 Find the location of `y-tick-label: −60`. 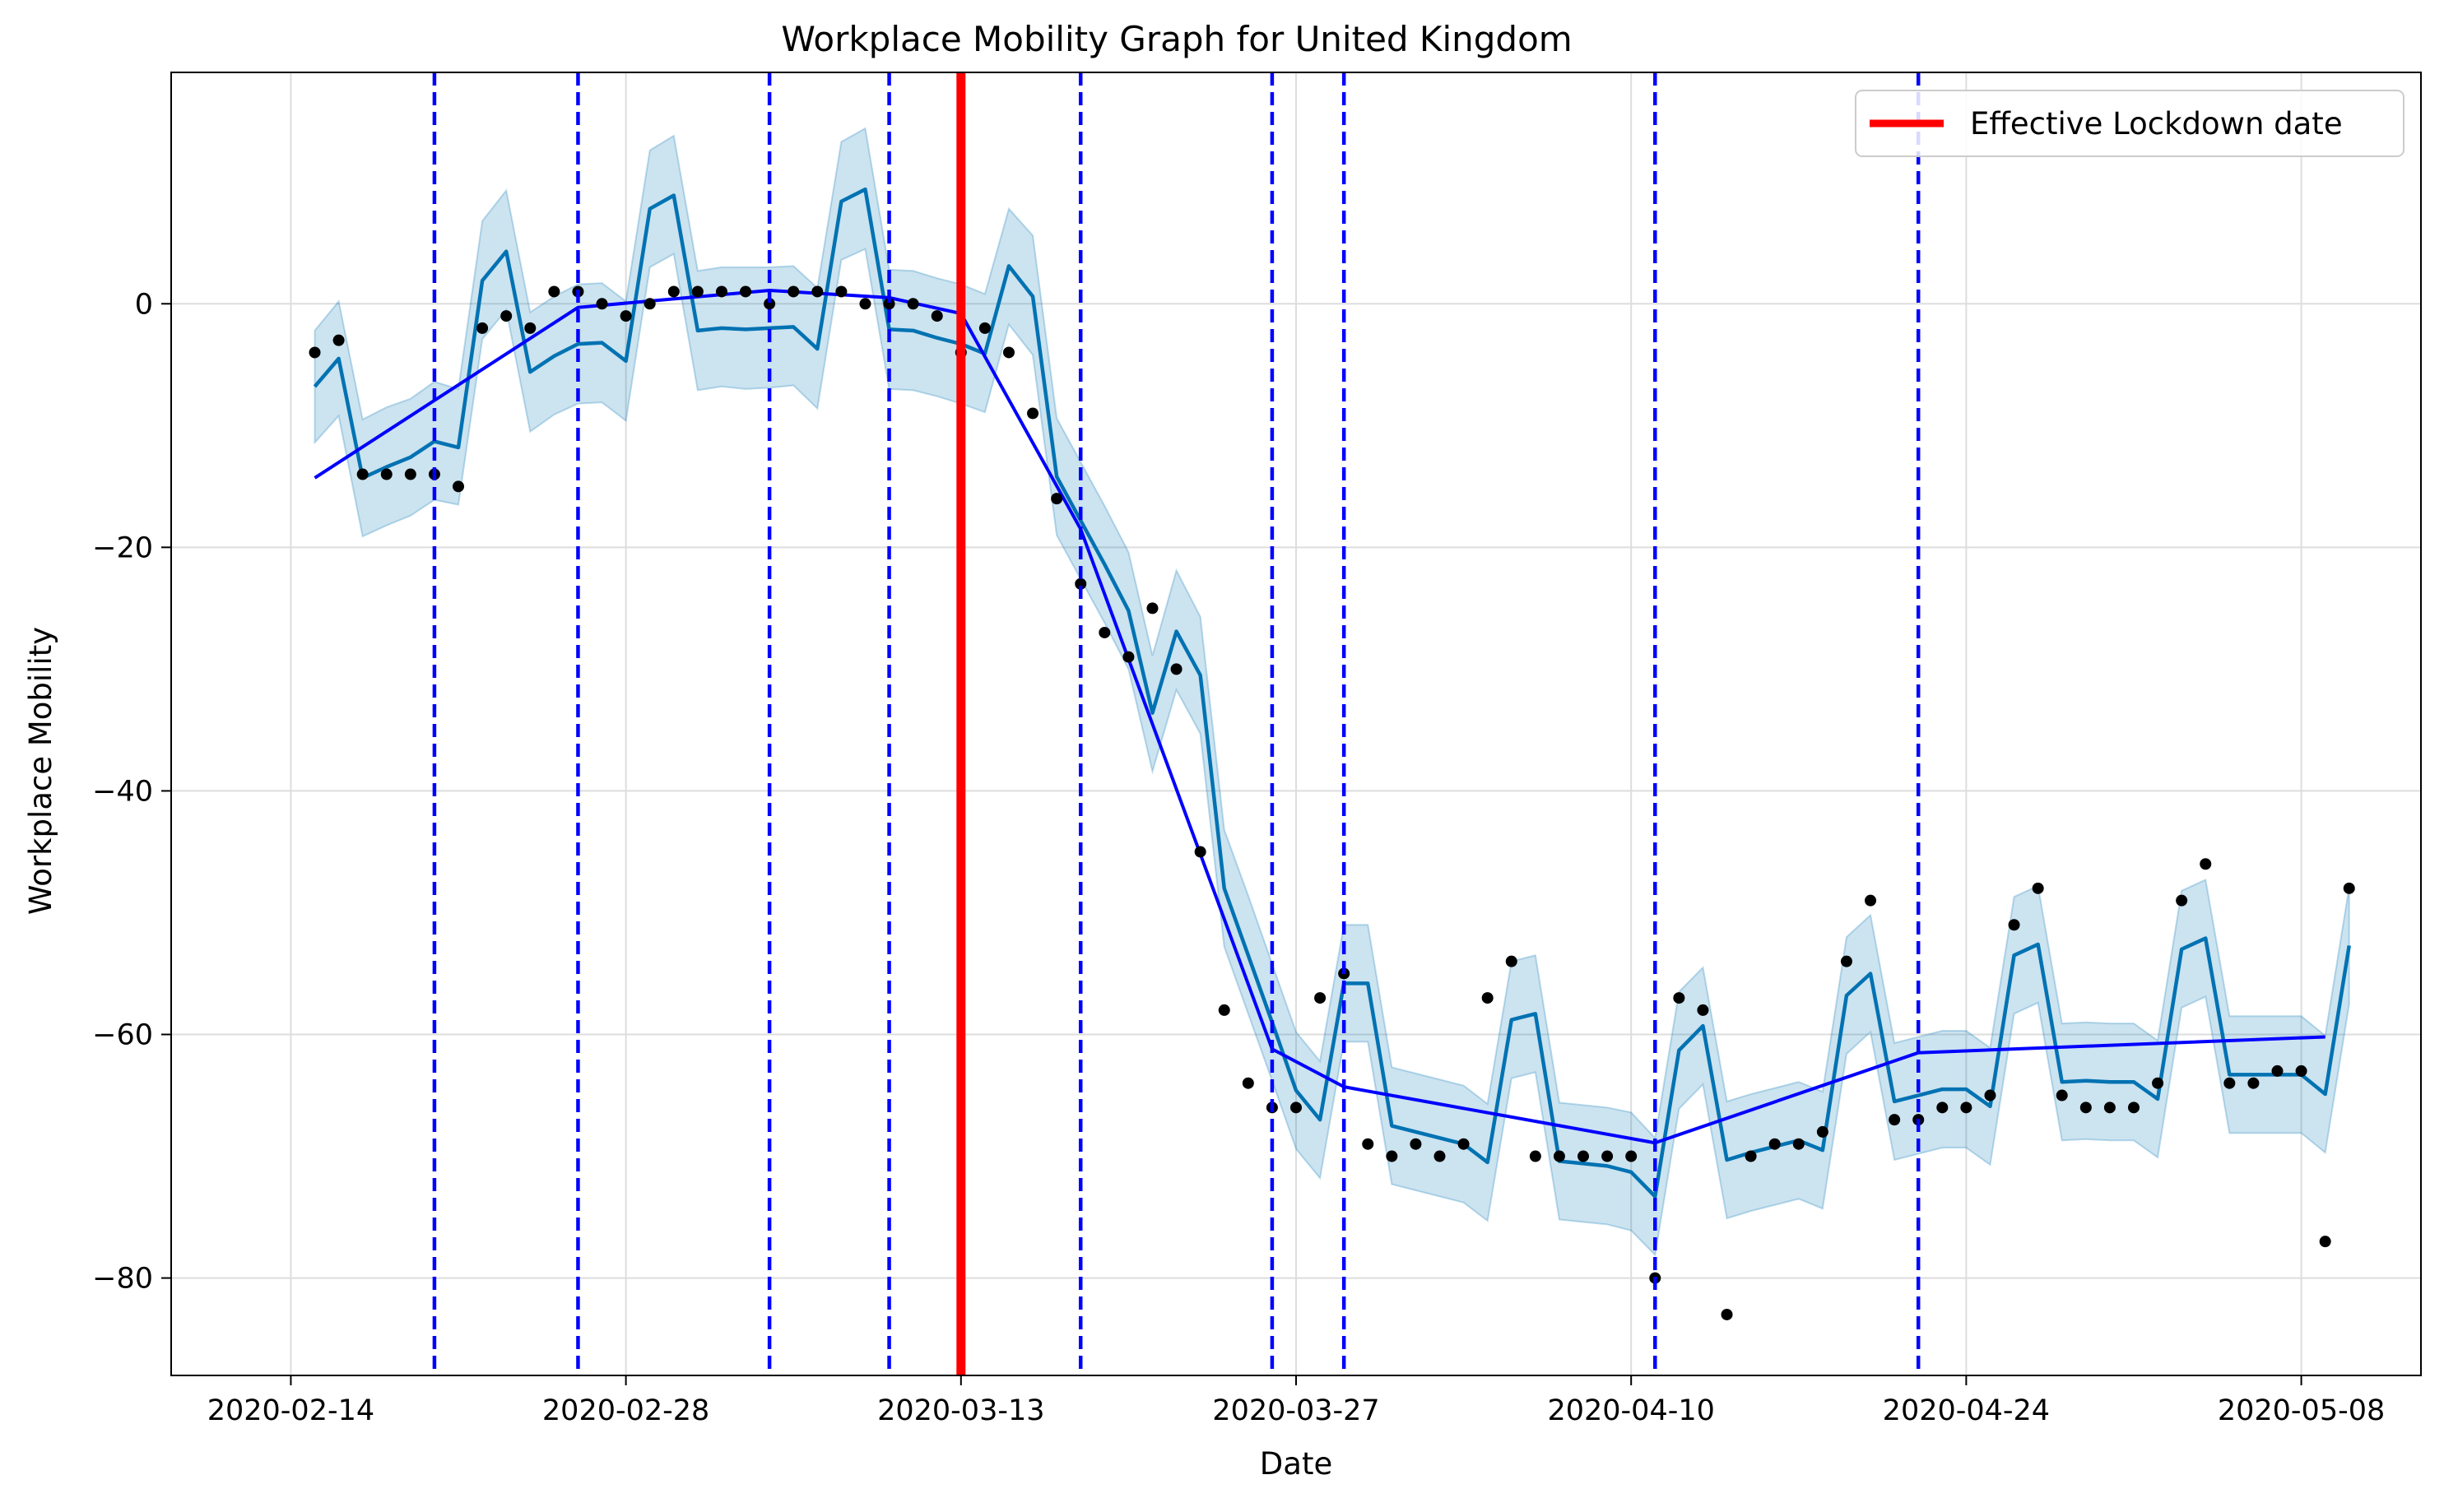

y-tick-label: −60 is located at coordinates (122, 1034).